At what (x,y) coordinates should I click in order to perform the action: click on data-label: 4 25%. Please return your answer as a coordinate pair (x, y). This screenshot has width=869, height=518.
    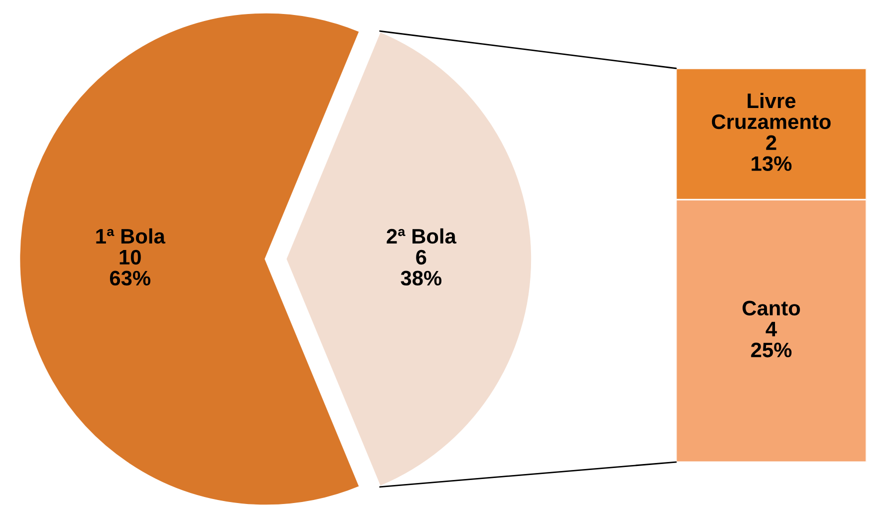
    Looking at the image, I should click on (771, 340).